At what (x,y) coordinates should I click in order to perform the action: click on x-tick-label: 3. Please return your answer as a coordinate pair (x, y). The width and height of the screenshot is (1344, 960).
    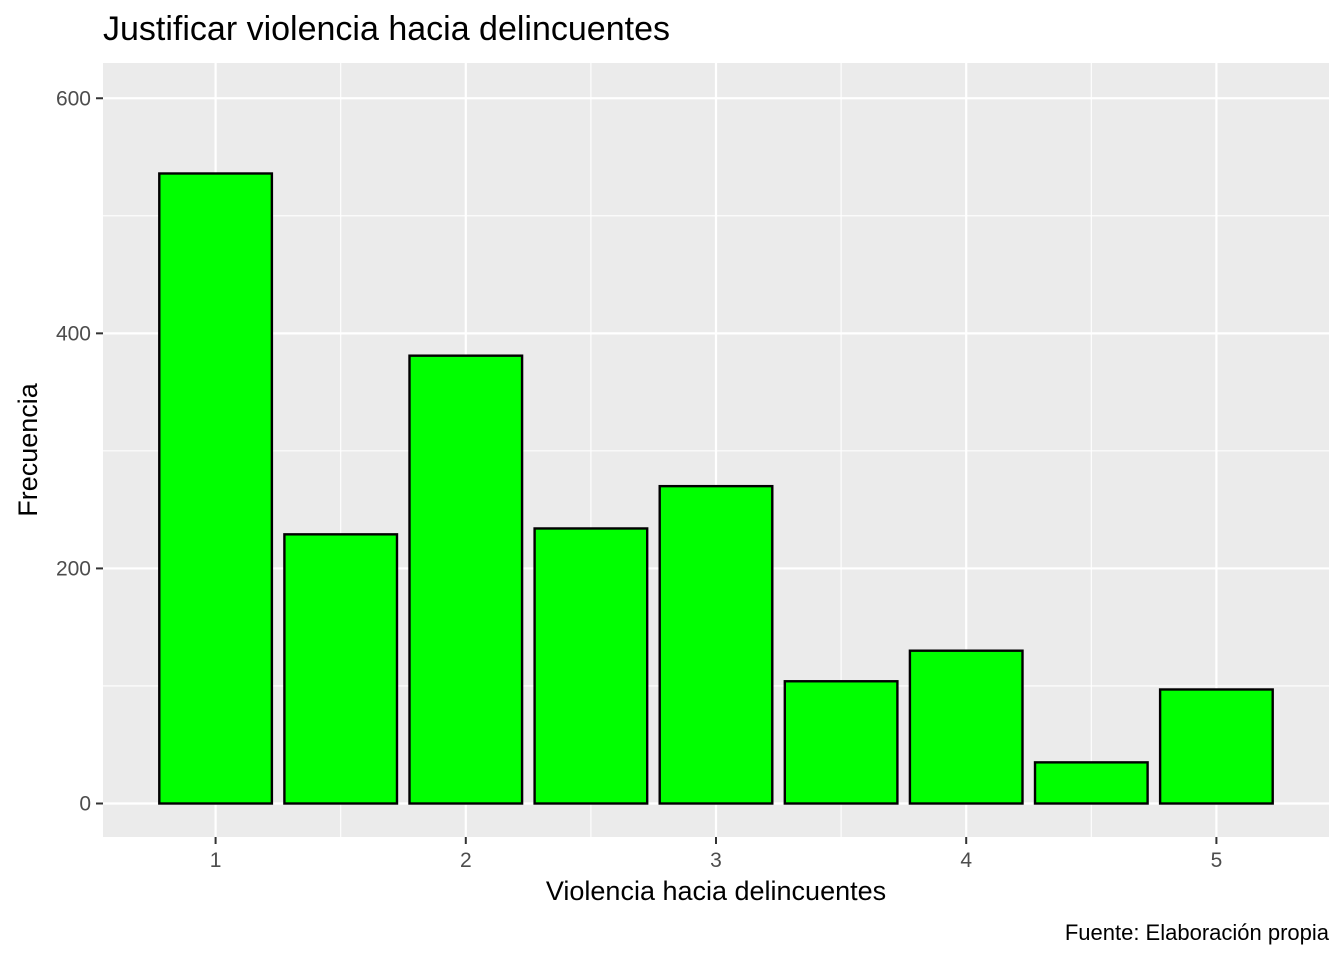
    Looking at the image, I should click on (716, 860).